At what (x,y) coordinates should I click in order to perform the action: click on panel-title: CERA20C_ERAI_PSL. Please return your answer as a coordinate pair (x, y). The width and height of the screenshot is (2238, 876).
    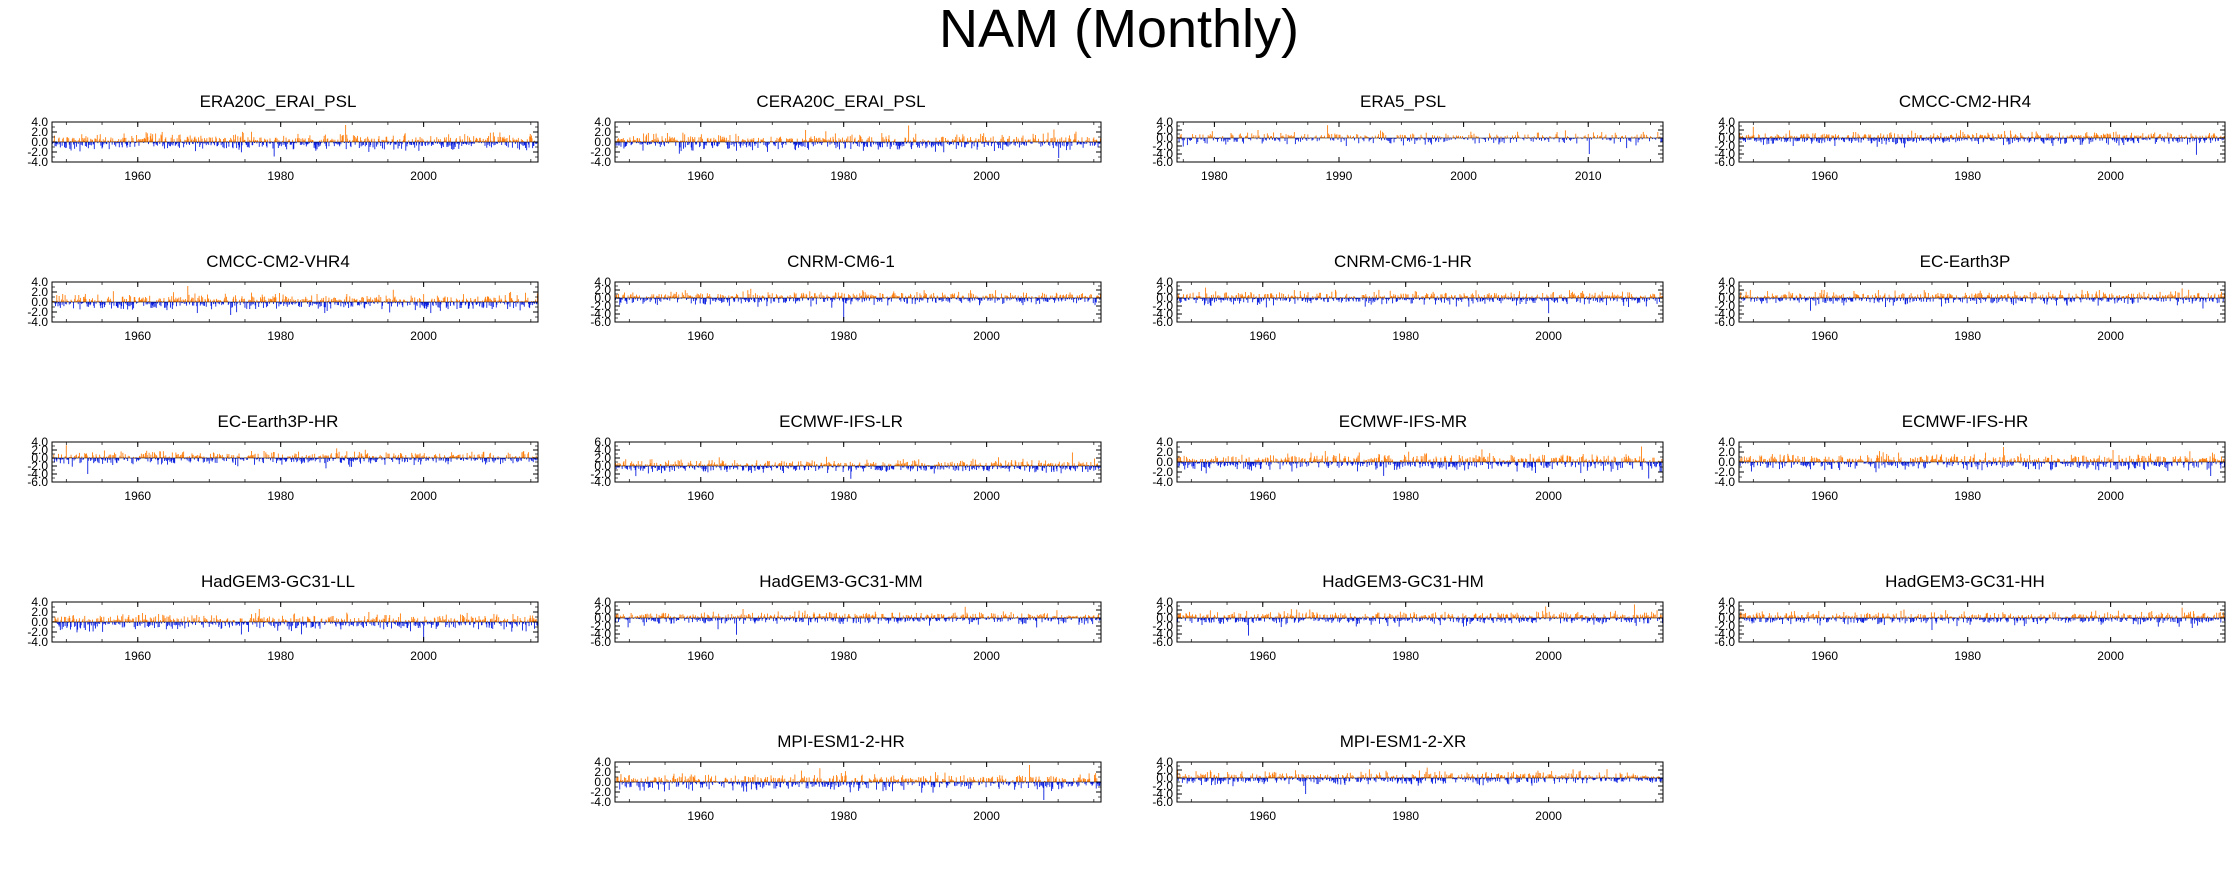
    Looking at the image, I should click on (841, 101).